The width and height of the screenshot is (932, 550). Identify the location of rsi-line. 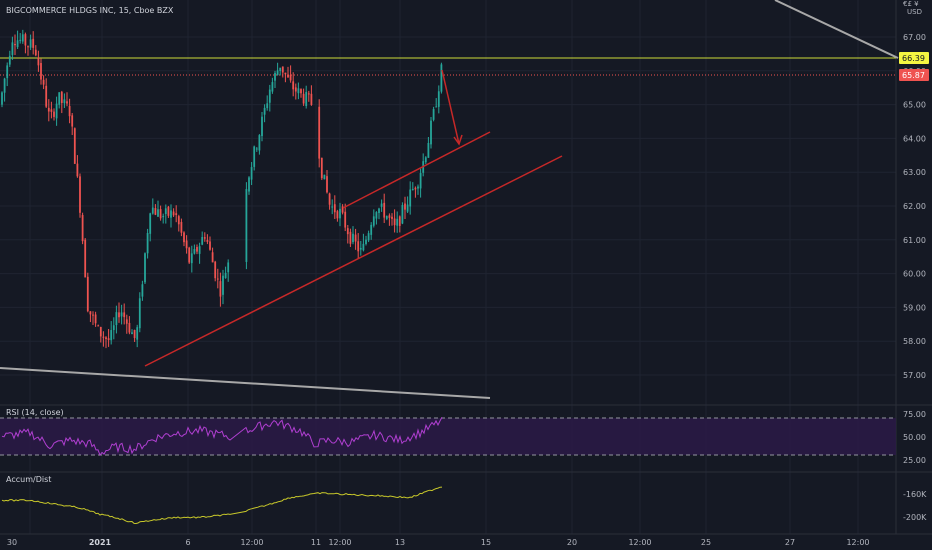
(222, 436).